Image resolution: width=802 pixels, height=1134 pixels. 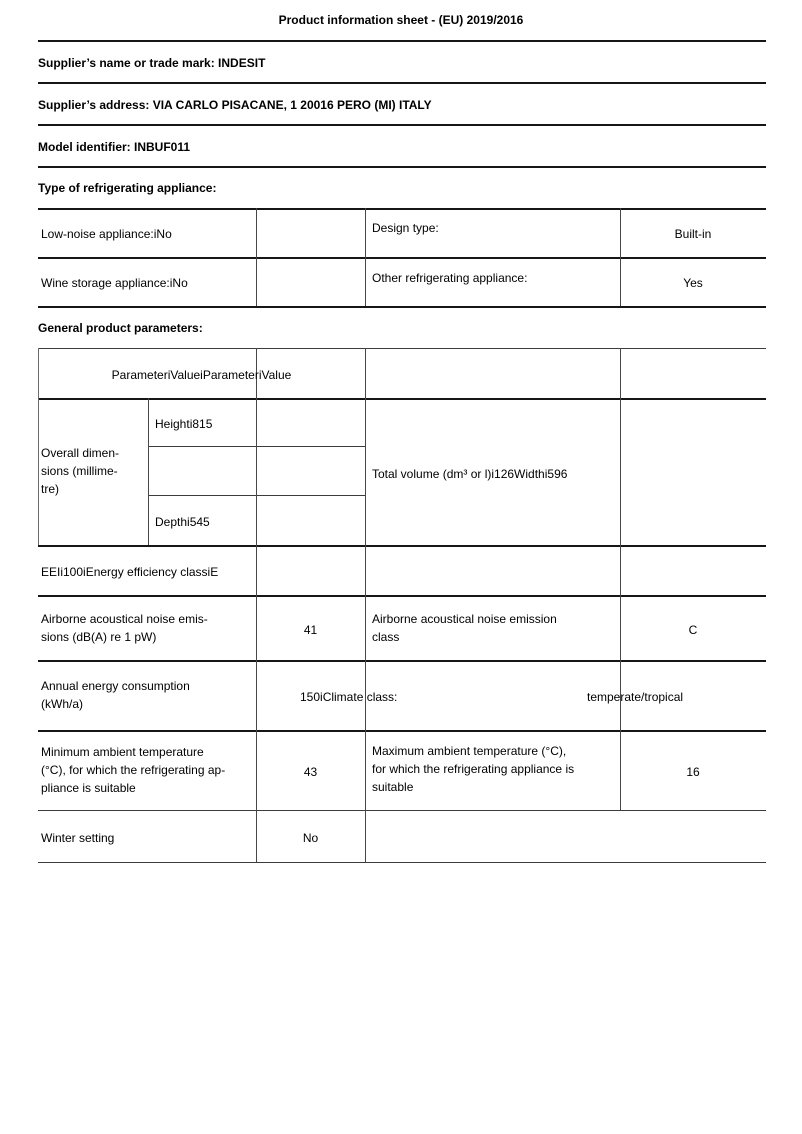 I want to click on min-temp-value: 43, so click(x=310, y=772).